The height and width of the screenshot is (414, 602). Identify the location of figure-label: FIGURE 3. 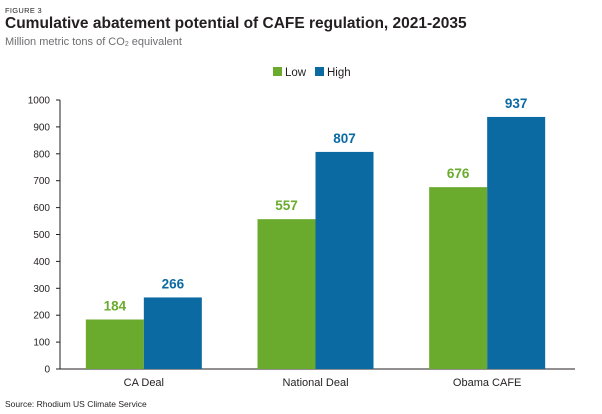
(23, 10).